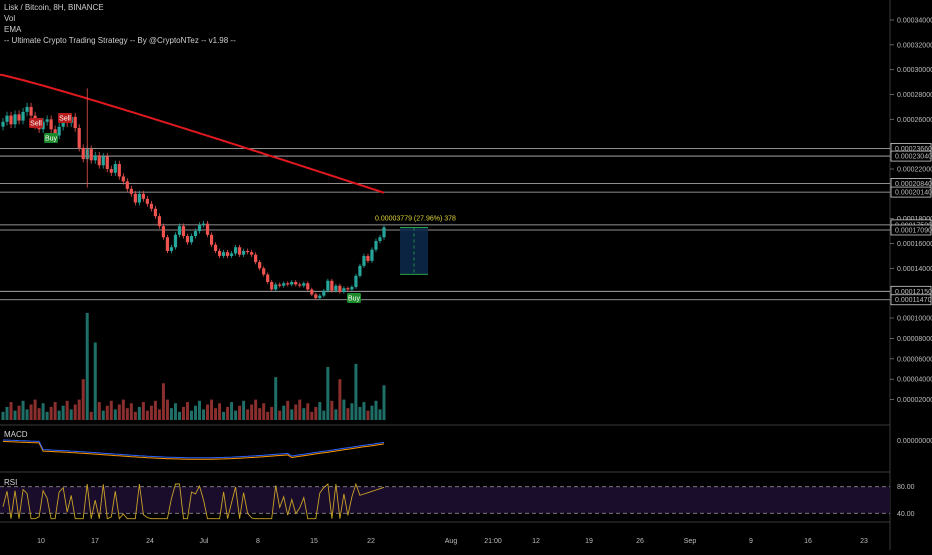  Describe the element at coordinates (913, 157) in the screenshot. I see `level-price-label: 0.00023040` at that location.